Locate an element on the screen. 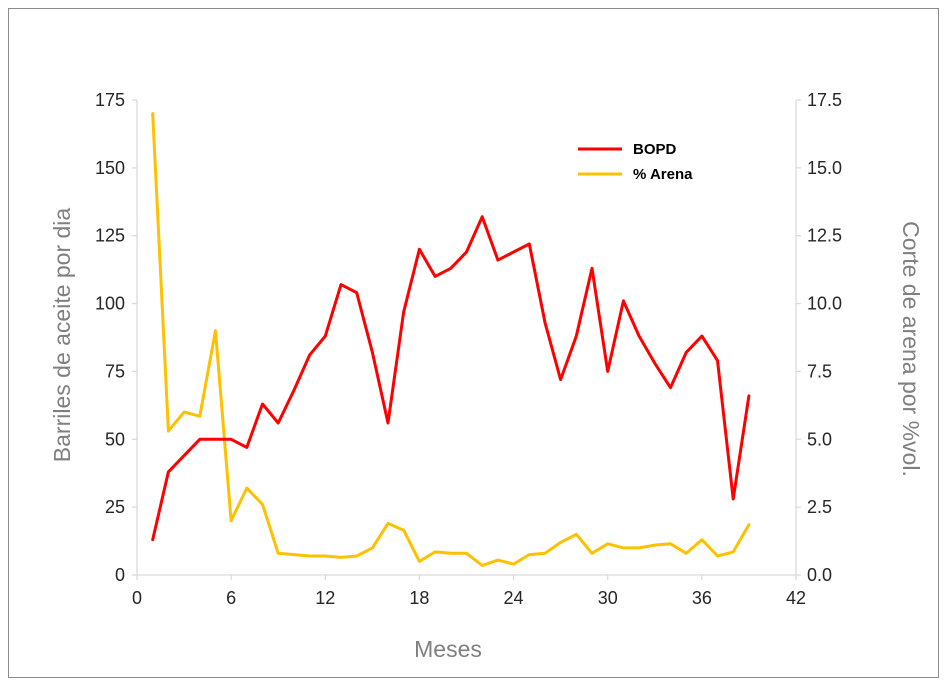 Image resolution: width=949 pixels, height=685 pixels. y2-axis-title: Corte de arena por %vol. is located at coordinates (911, 349).